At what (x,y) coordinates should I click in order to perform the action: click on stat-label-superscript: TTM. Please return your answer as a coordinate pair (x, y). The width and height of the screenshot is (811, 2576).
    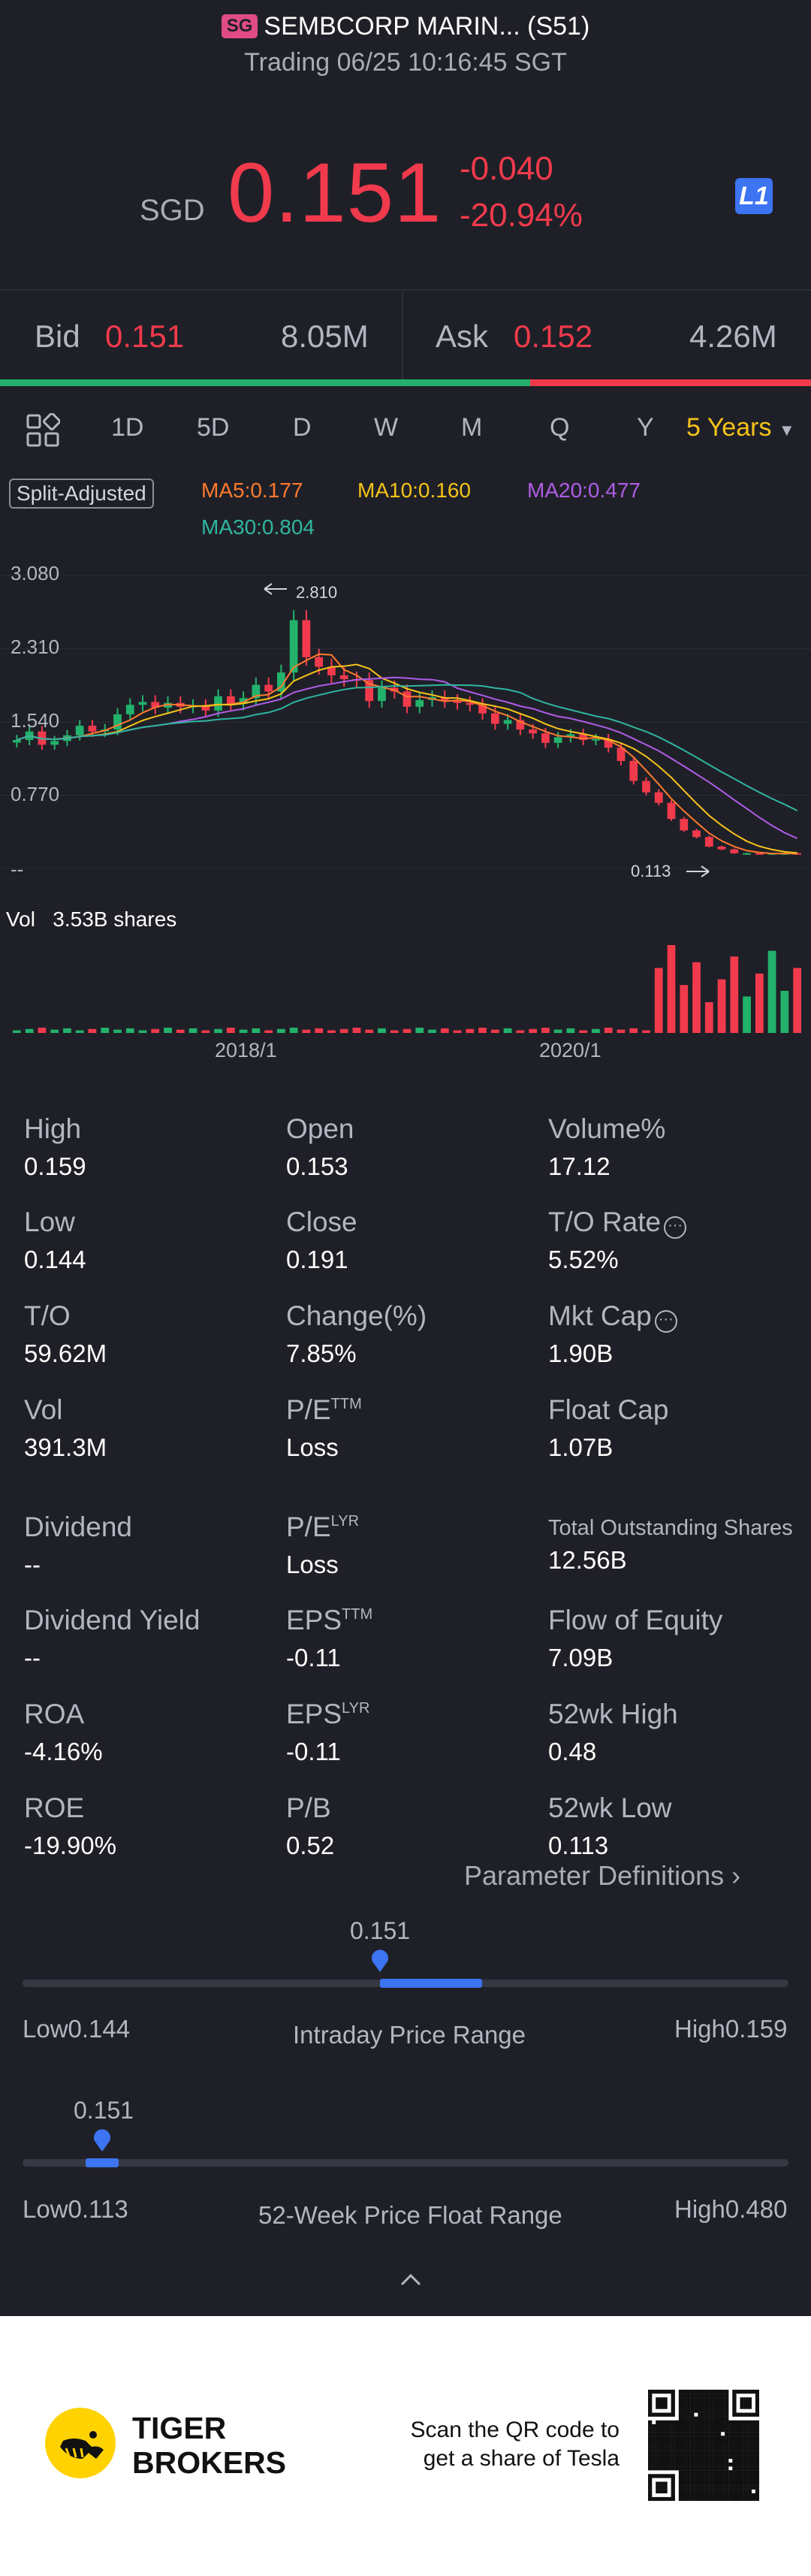
    Looking at the image, I should click on (346, 1404).